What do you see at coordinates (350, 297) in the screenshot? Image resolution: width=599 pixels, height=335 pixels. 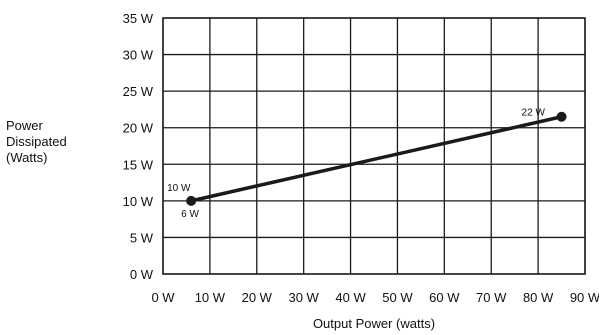 I see `x-tick-label: 40 W` at bounding box center [350, 297].